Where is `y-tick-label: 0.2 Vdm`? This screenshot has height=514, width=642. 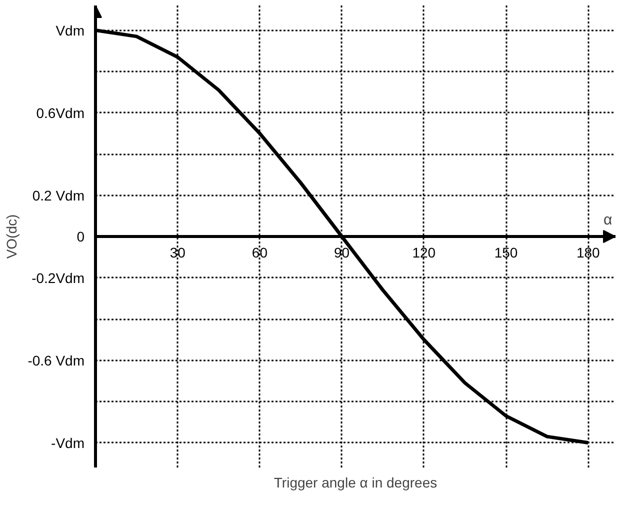
y-tick-label: 0.2 Vdm is located at coordinates (58, 195).